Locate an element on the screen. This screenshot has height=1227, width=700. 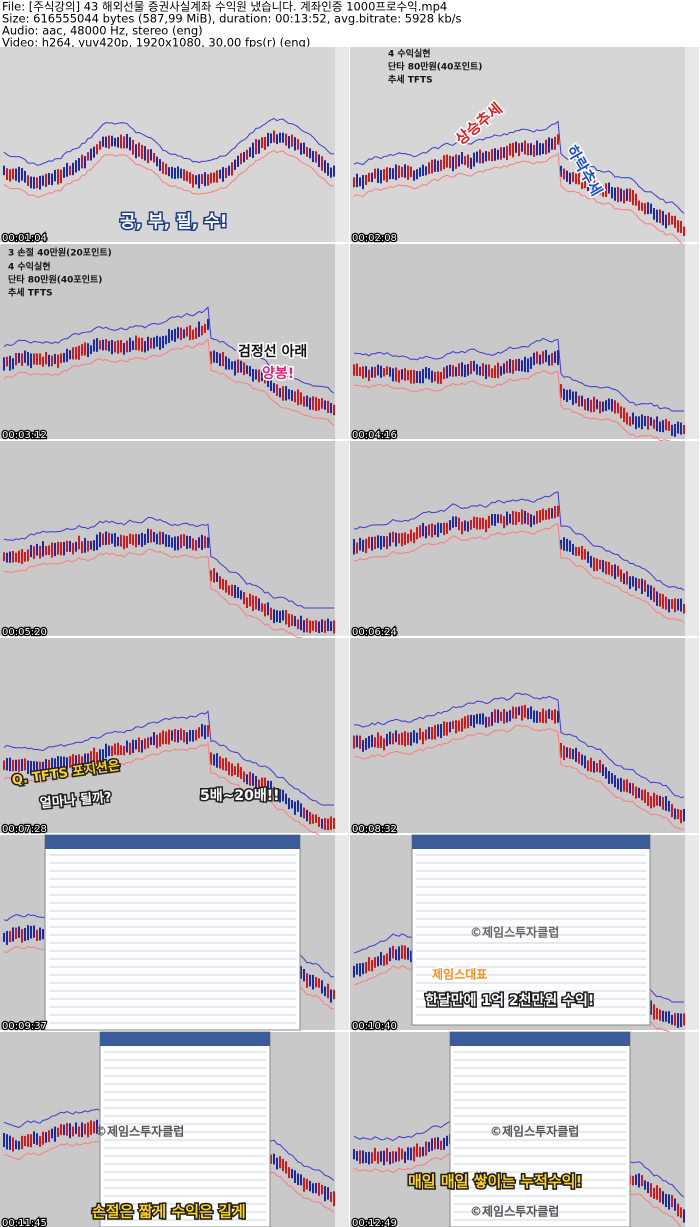
timestamp: 00:02:08 is located at coordinates (374, 238).